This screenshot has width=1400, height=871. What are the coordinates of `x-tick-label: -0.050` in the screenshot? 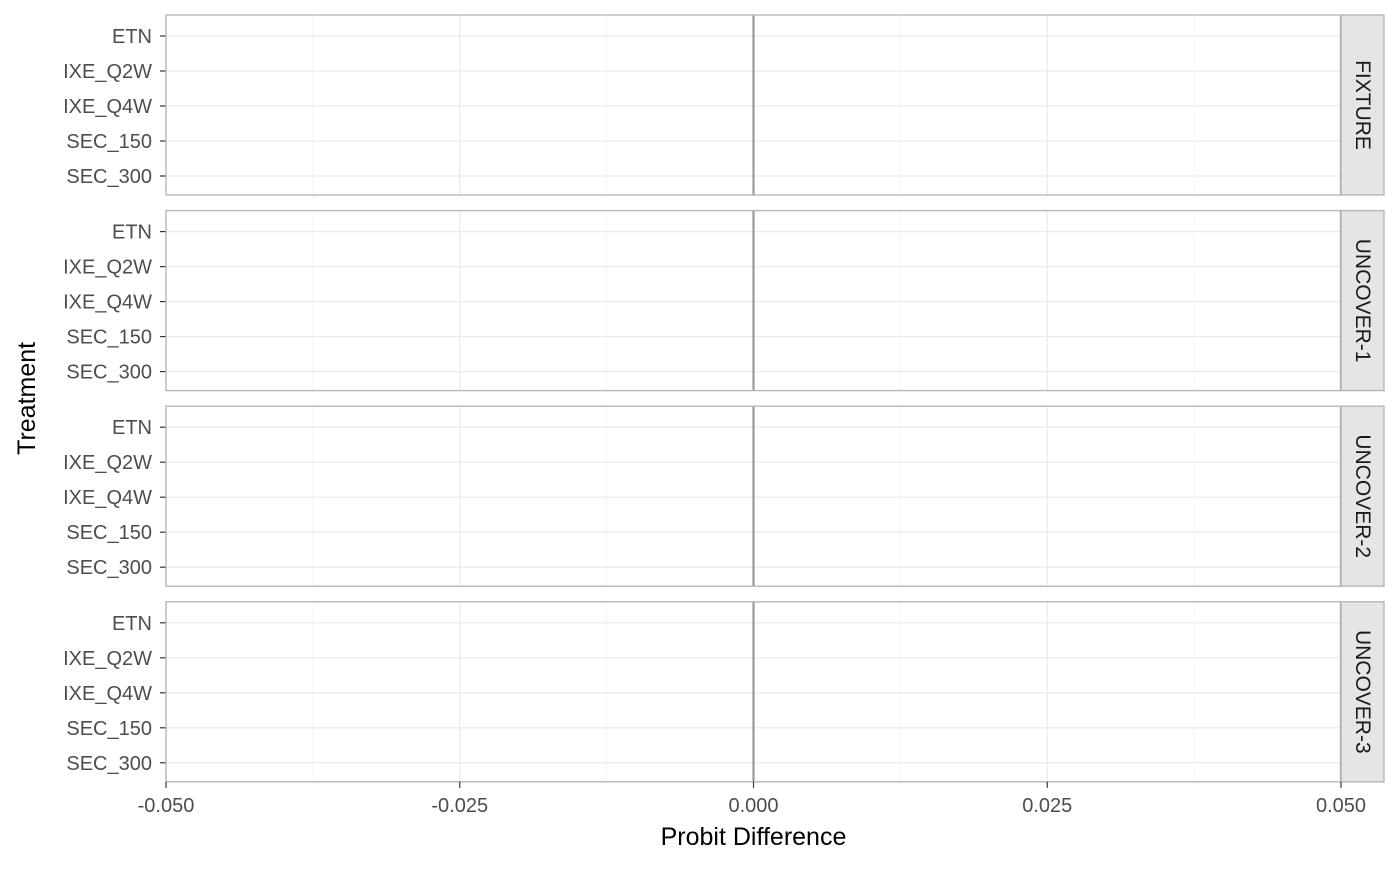 It's located at (166, 806).